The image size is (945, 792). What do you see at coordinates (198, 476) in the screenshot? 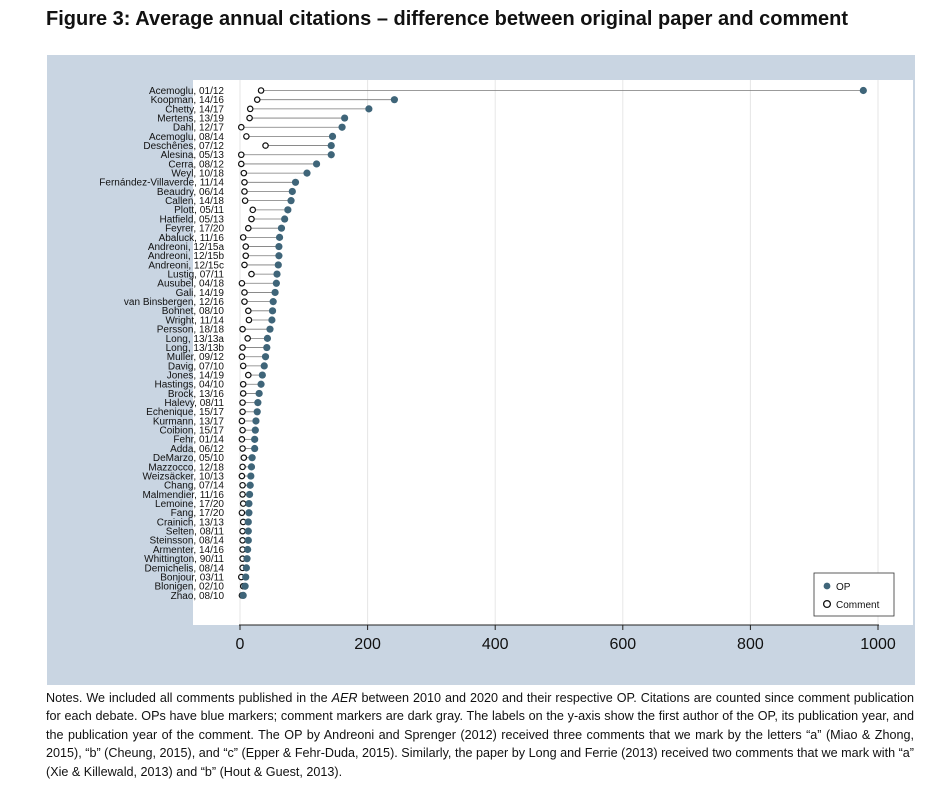
I see `row-43: Weizsäcker, 10/13` at bounding box center [198, 476].